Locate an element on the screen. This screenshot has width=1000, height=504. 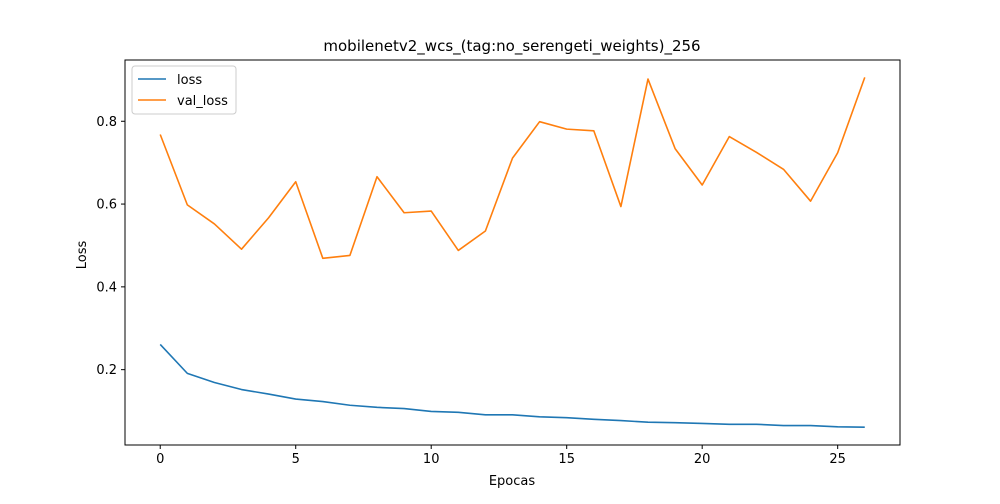
legend-label-val-loss: val_loss is located at coordinates (202, 101).